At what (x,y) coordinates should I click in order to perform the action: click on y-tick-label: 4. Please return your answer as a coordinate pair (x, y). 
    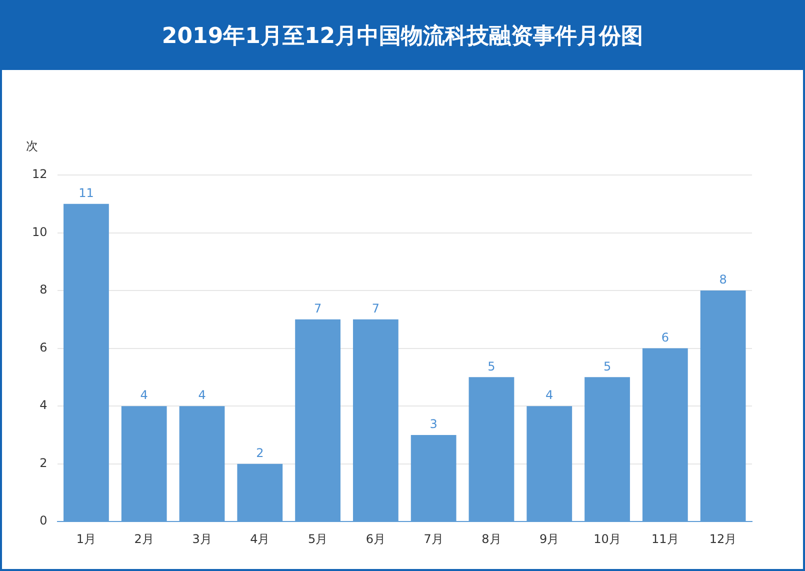
    Looking at the image, I should click on (44, 405).